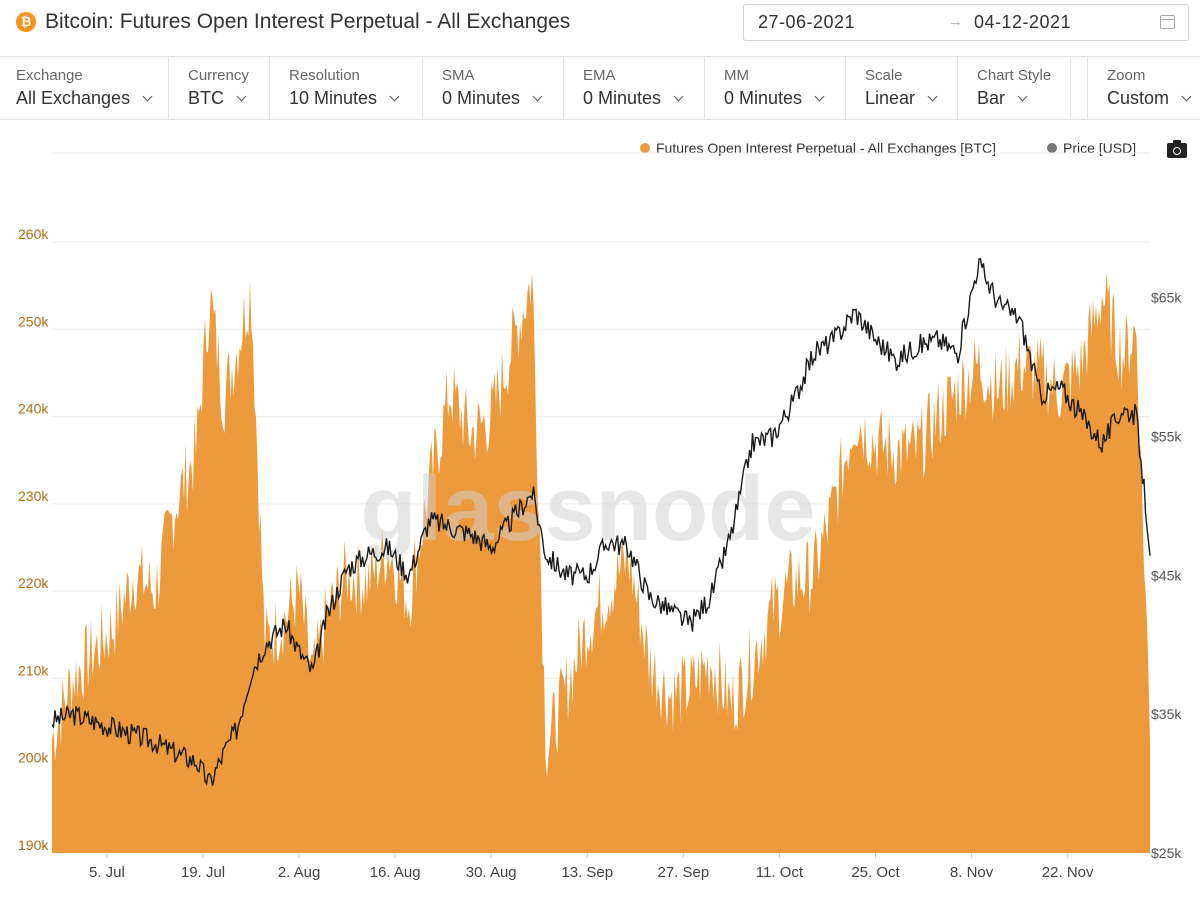 The image size is (1200, 900). Describe the element at coordinates (491, 872) in the screenshot. I see `x-tick-label: 30. Aug` at that location.